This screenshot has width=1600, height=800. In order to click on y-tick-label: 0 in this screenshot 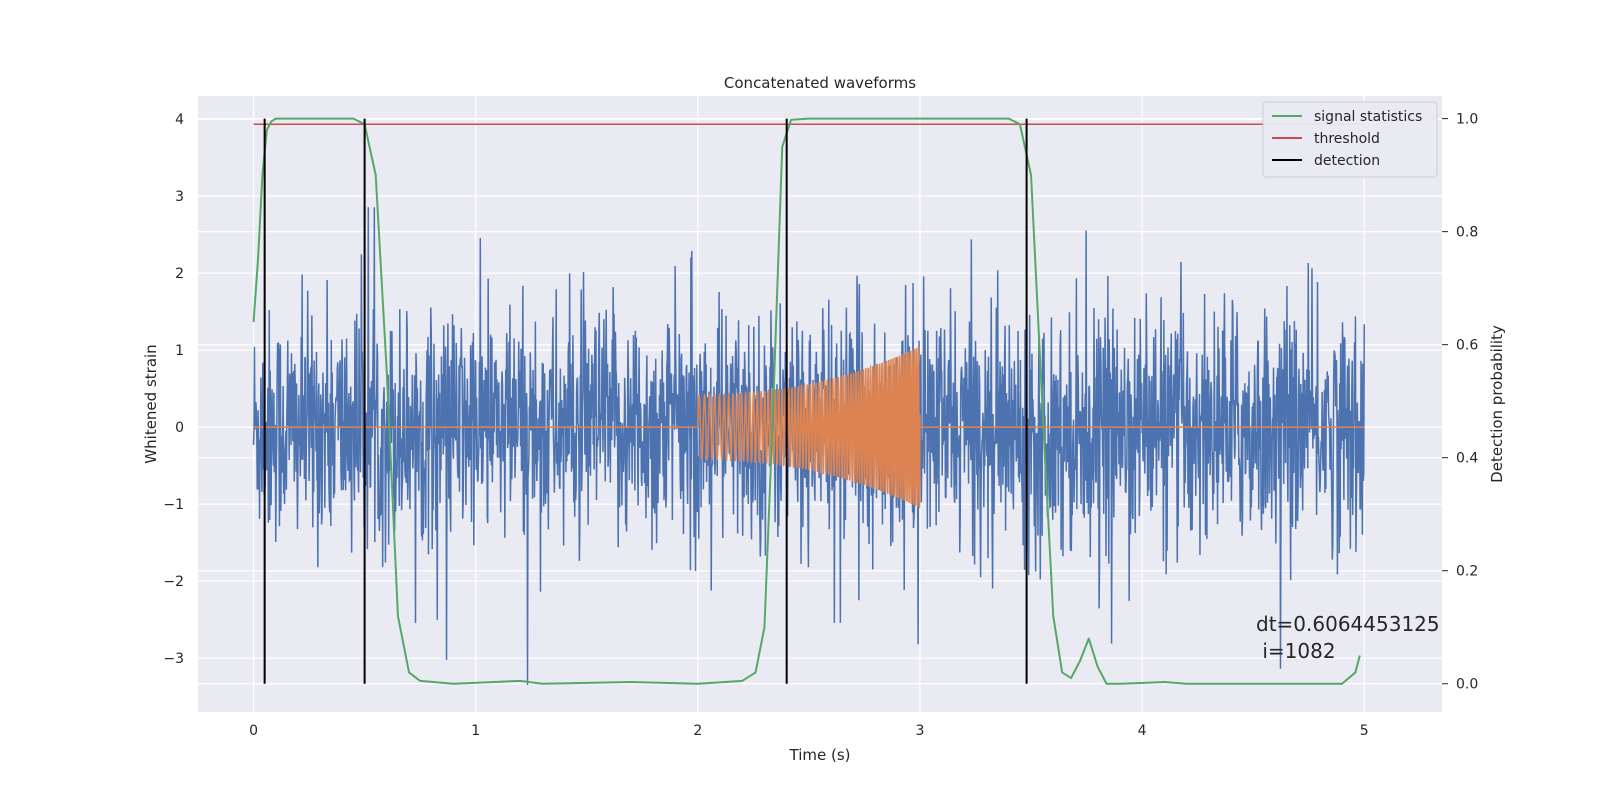, I will do `click(179, 428)`.